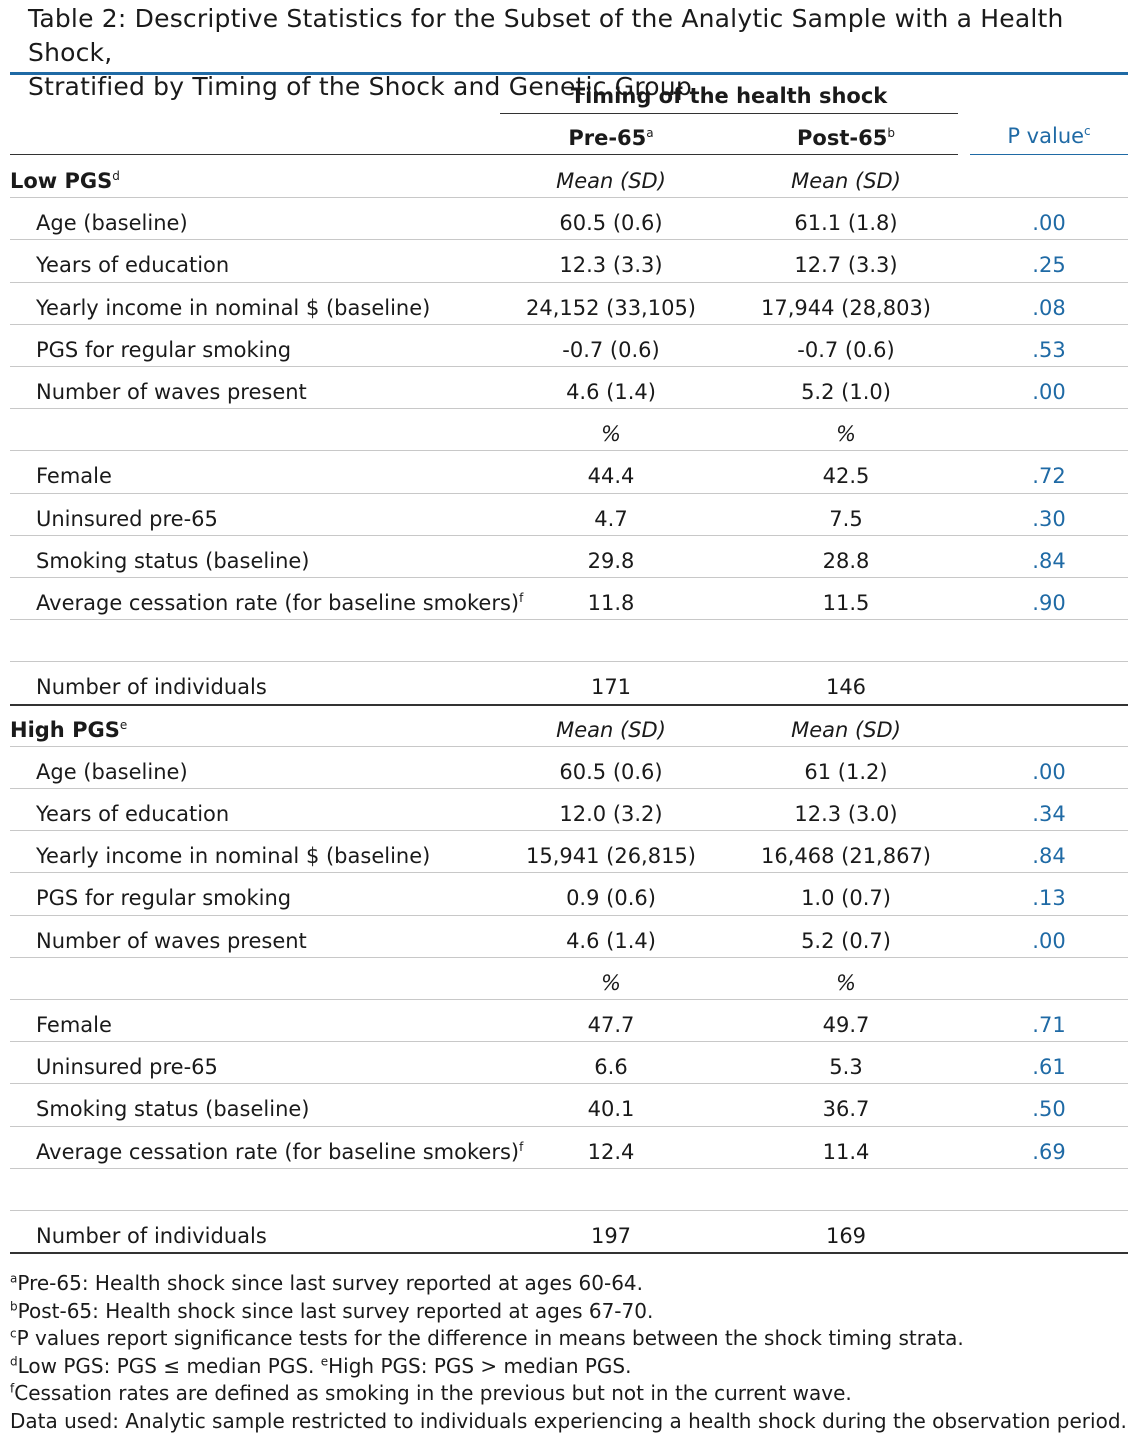  Describe the element at coordinates (173, 561) in the screenshot. I see `row-label: Smoking status (baseline)` at that location.